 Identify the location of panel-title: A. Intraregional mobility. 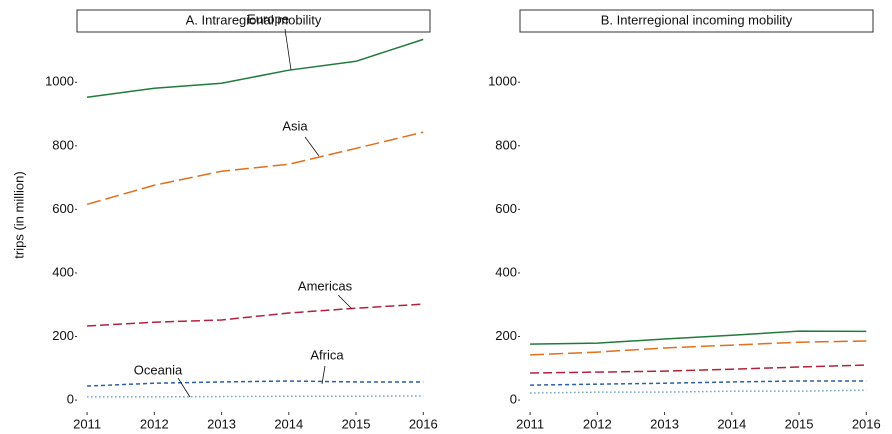
(254, 19).